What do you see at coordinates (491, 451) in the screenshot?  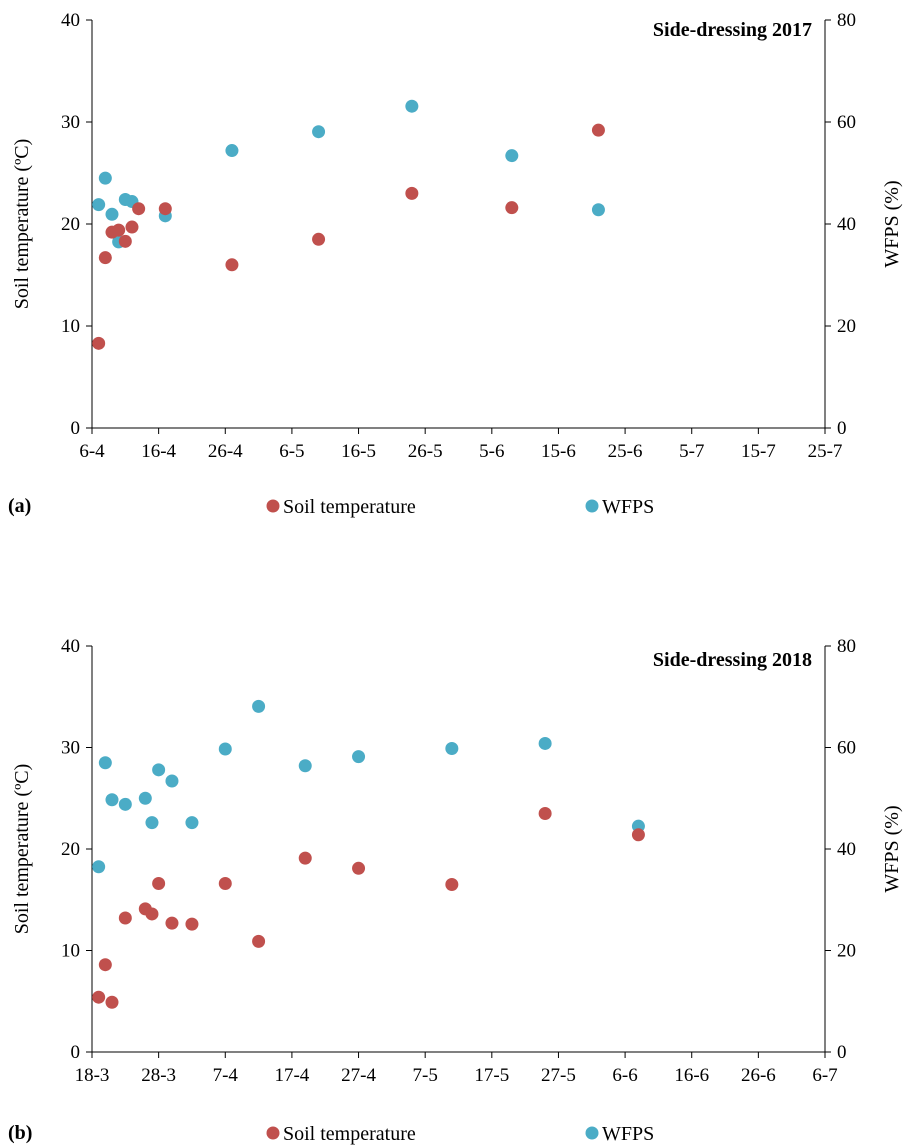 I see `x-tick-label: 5-6` at bounding box center [491, 451].